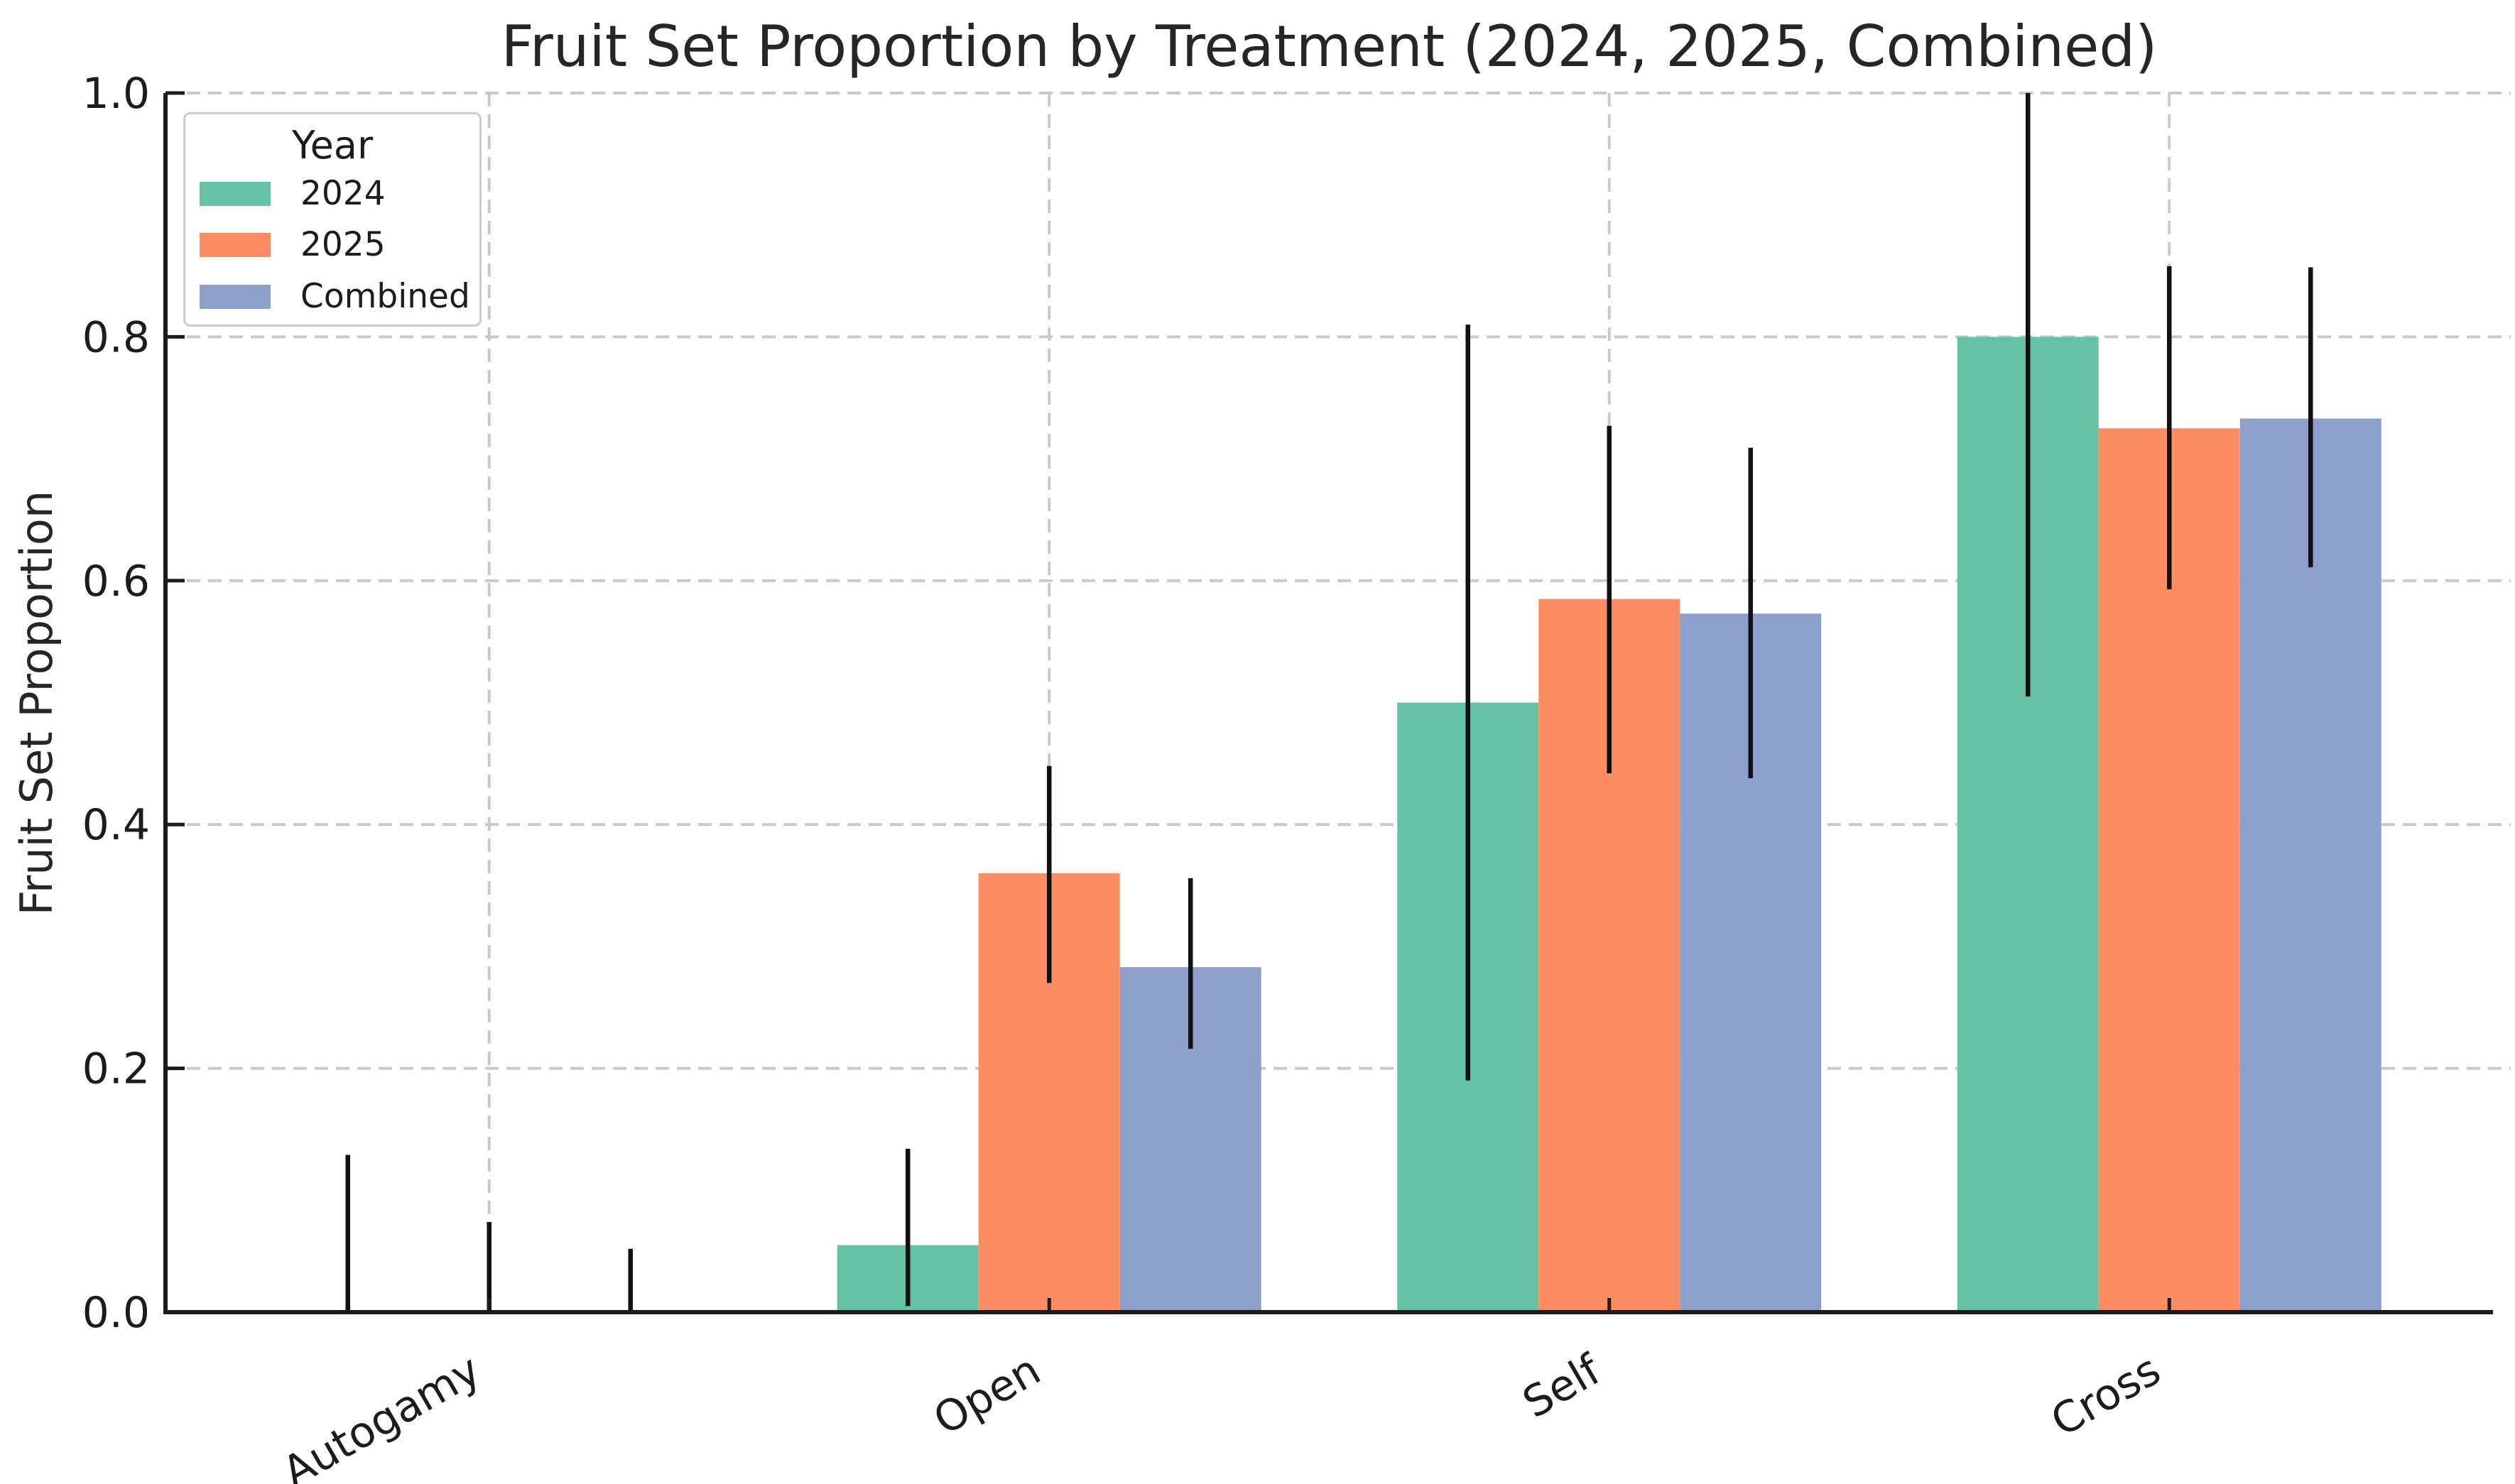 Image resolution: width=2515 pixels, height=1484 pixels. I want to click on y-tick-label: 0.2, so click(116, 1069).